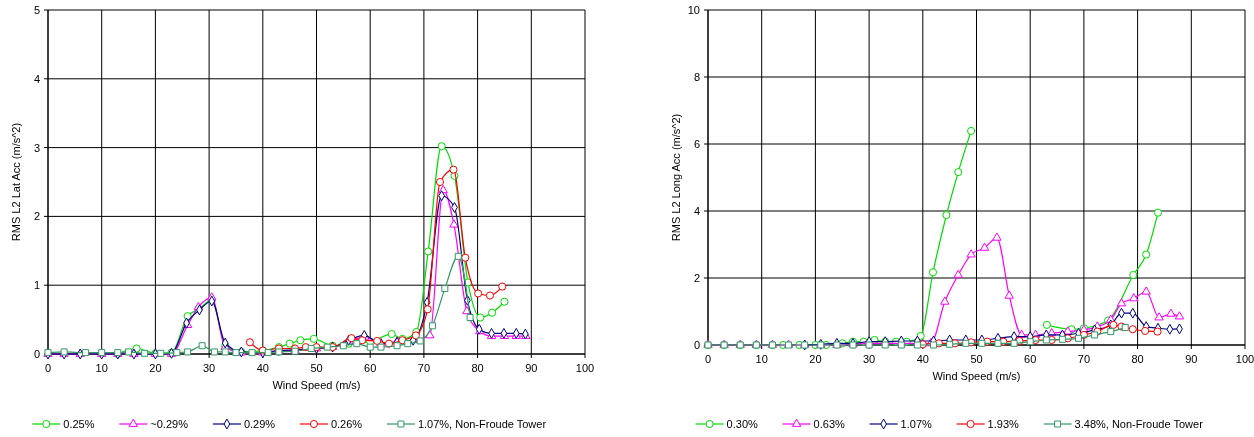  Describe the element at coordinates (696, 77) in the screenshot. I see `y-tick-label: 8` at that location.